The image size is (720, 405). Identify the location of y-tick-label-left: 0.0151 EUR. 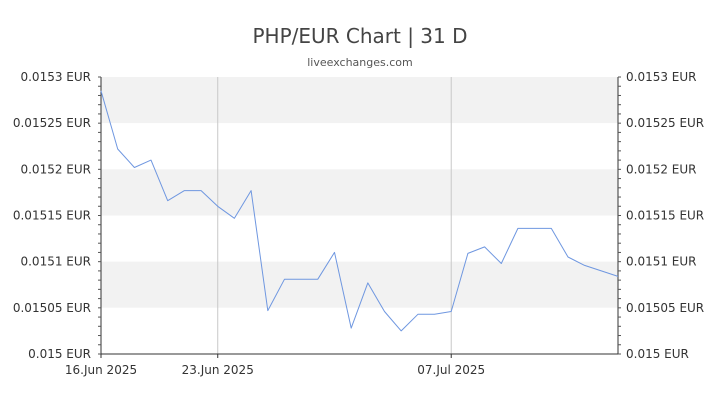
(55, 262).